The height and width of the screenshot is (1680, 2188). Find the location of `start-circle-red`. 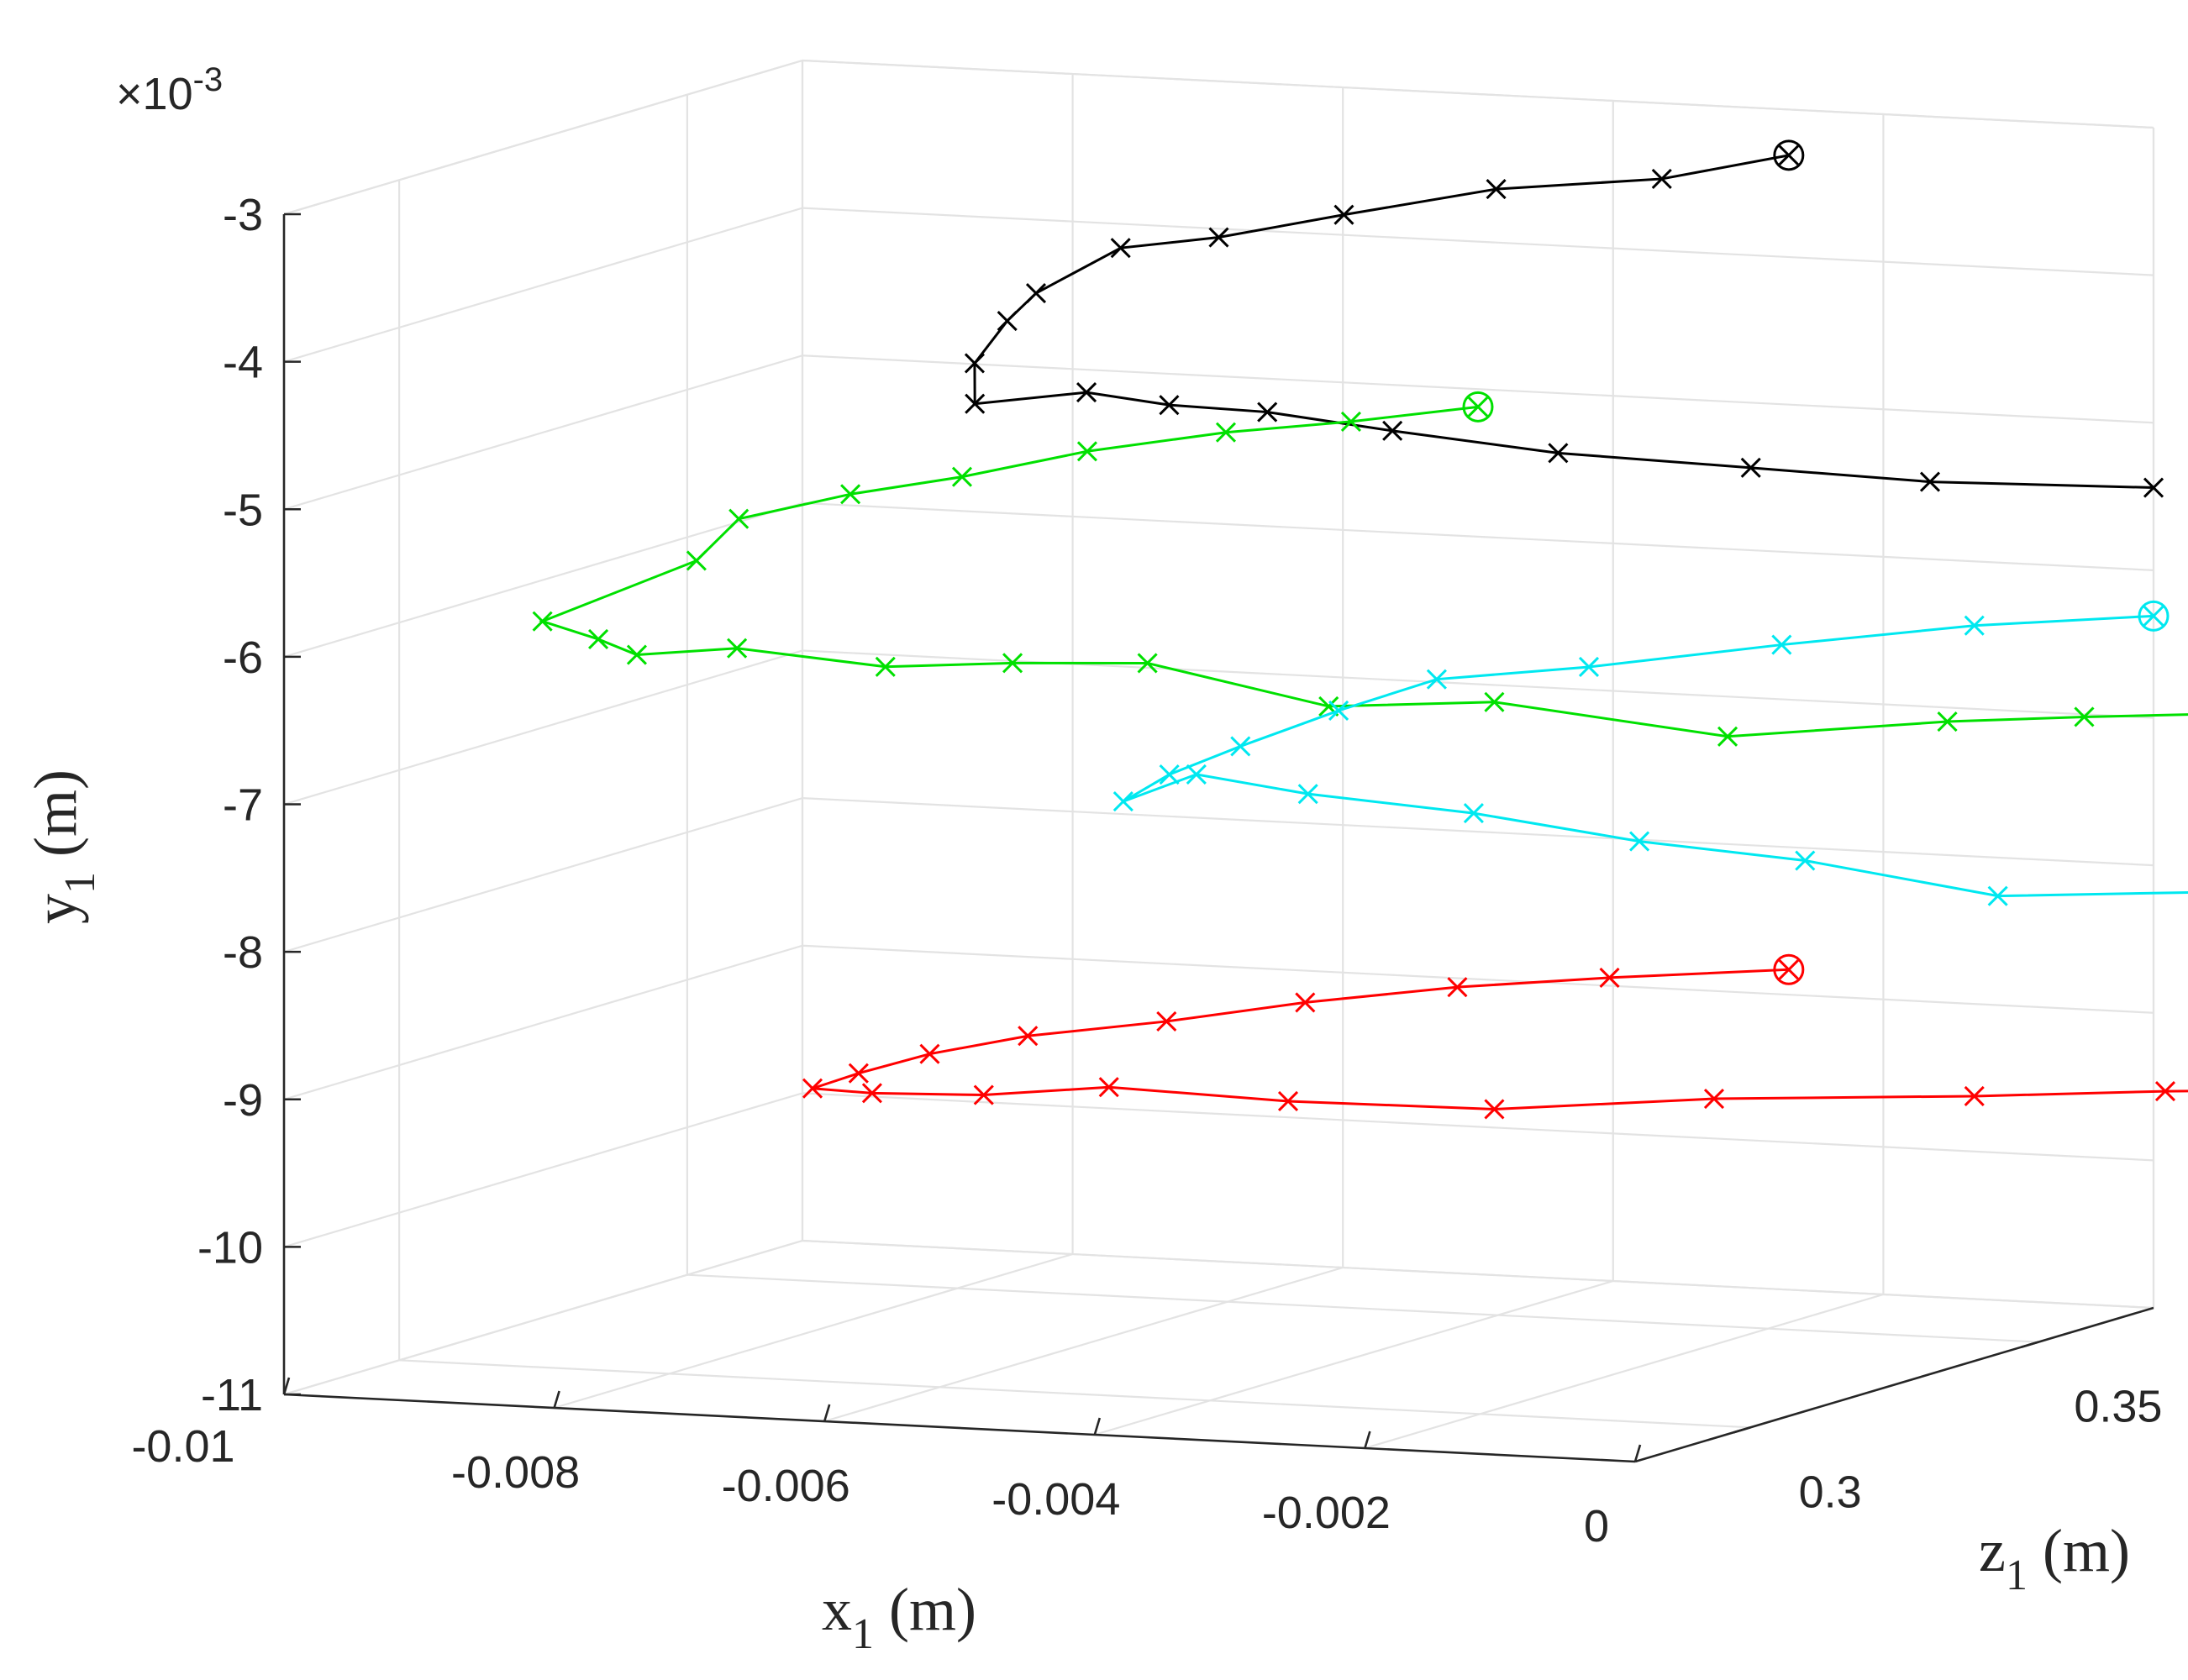

start-circle-red is located at coordinates (1789, 969).